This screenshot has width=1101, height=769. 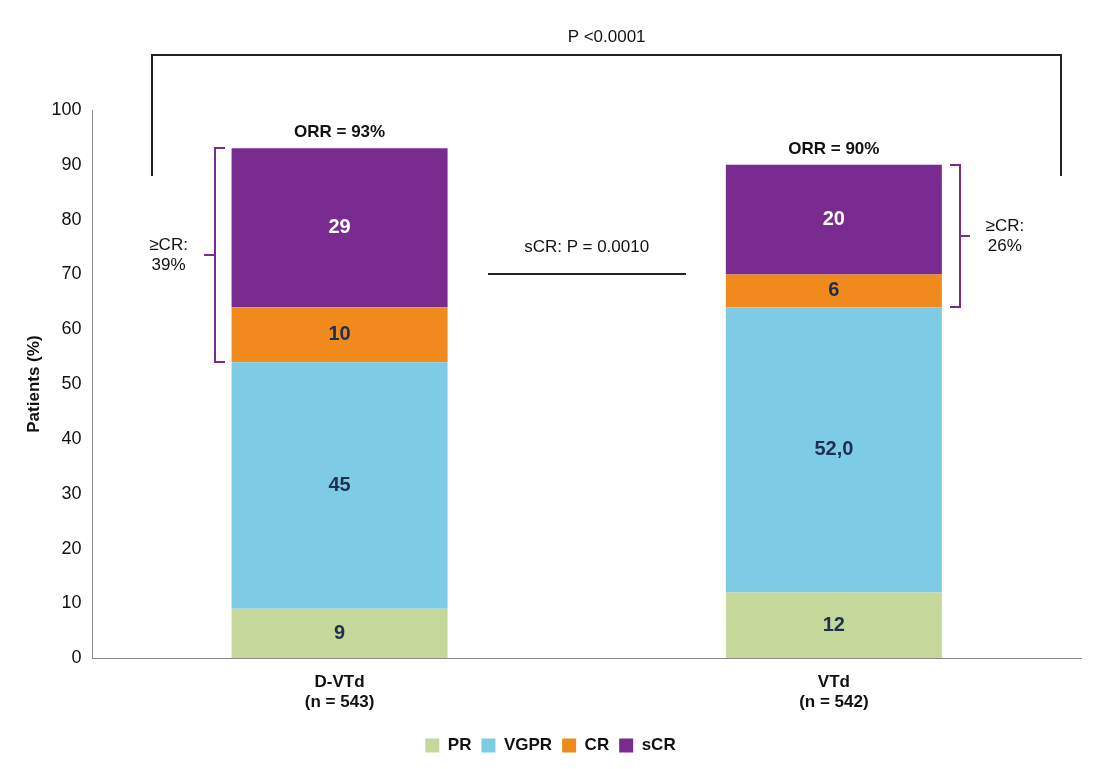 What do you see at coordinates (71, 328) in the screenshot?
I see `y-tick-label: 60` at bounding box center [71, 328].